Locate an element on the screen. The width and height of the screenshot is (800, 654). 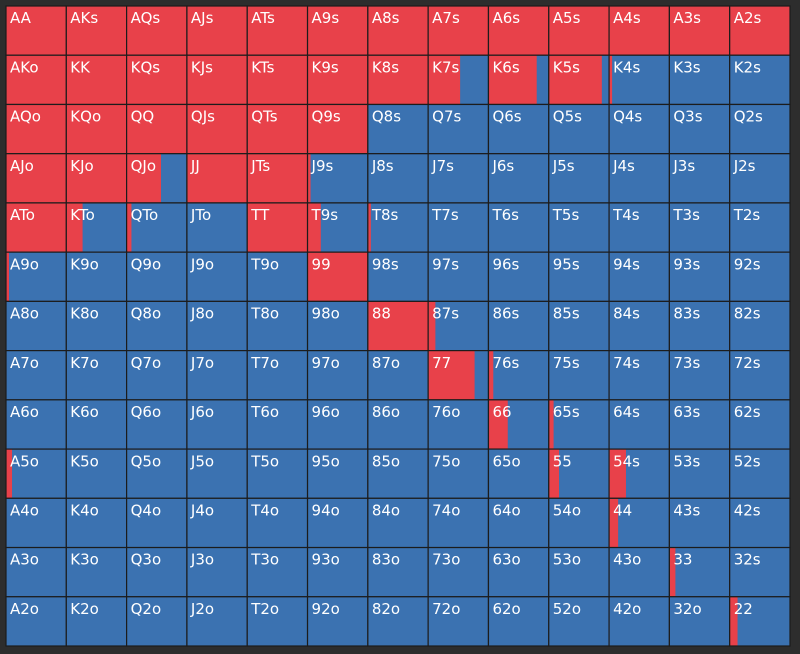
hand-label: JJ is located at coordinates (195, 166).